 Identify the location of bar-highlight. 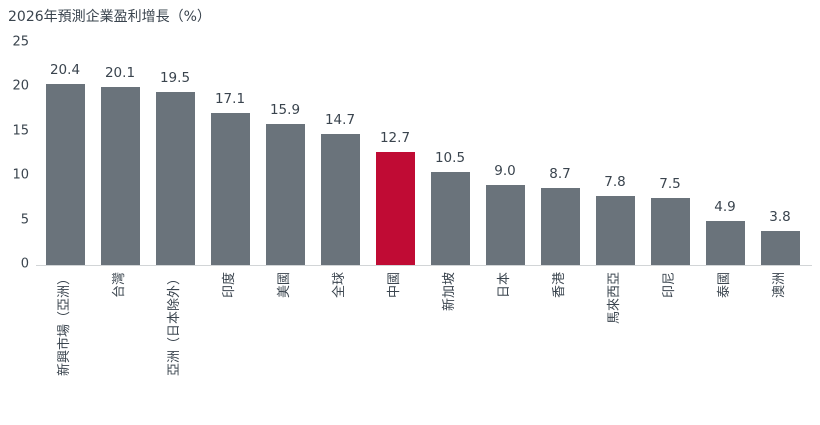
(395, 208).